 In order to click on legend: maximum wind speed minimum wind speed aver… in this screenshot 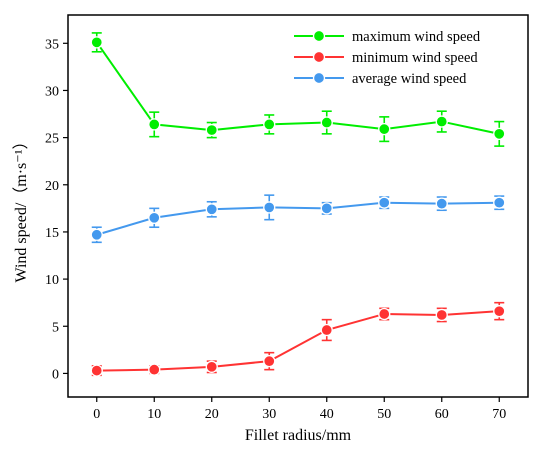, I will do `click(387, 58)`.